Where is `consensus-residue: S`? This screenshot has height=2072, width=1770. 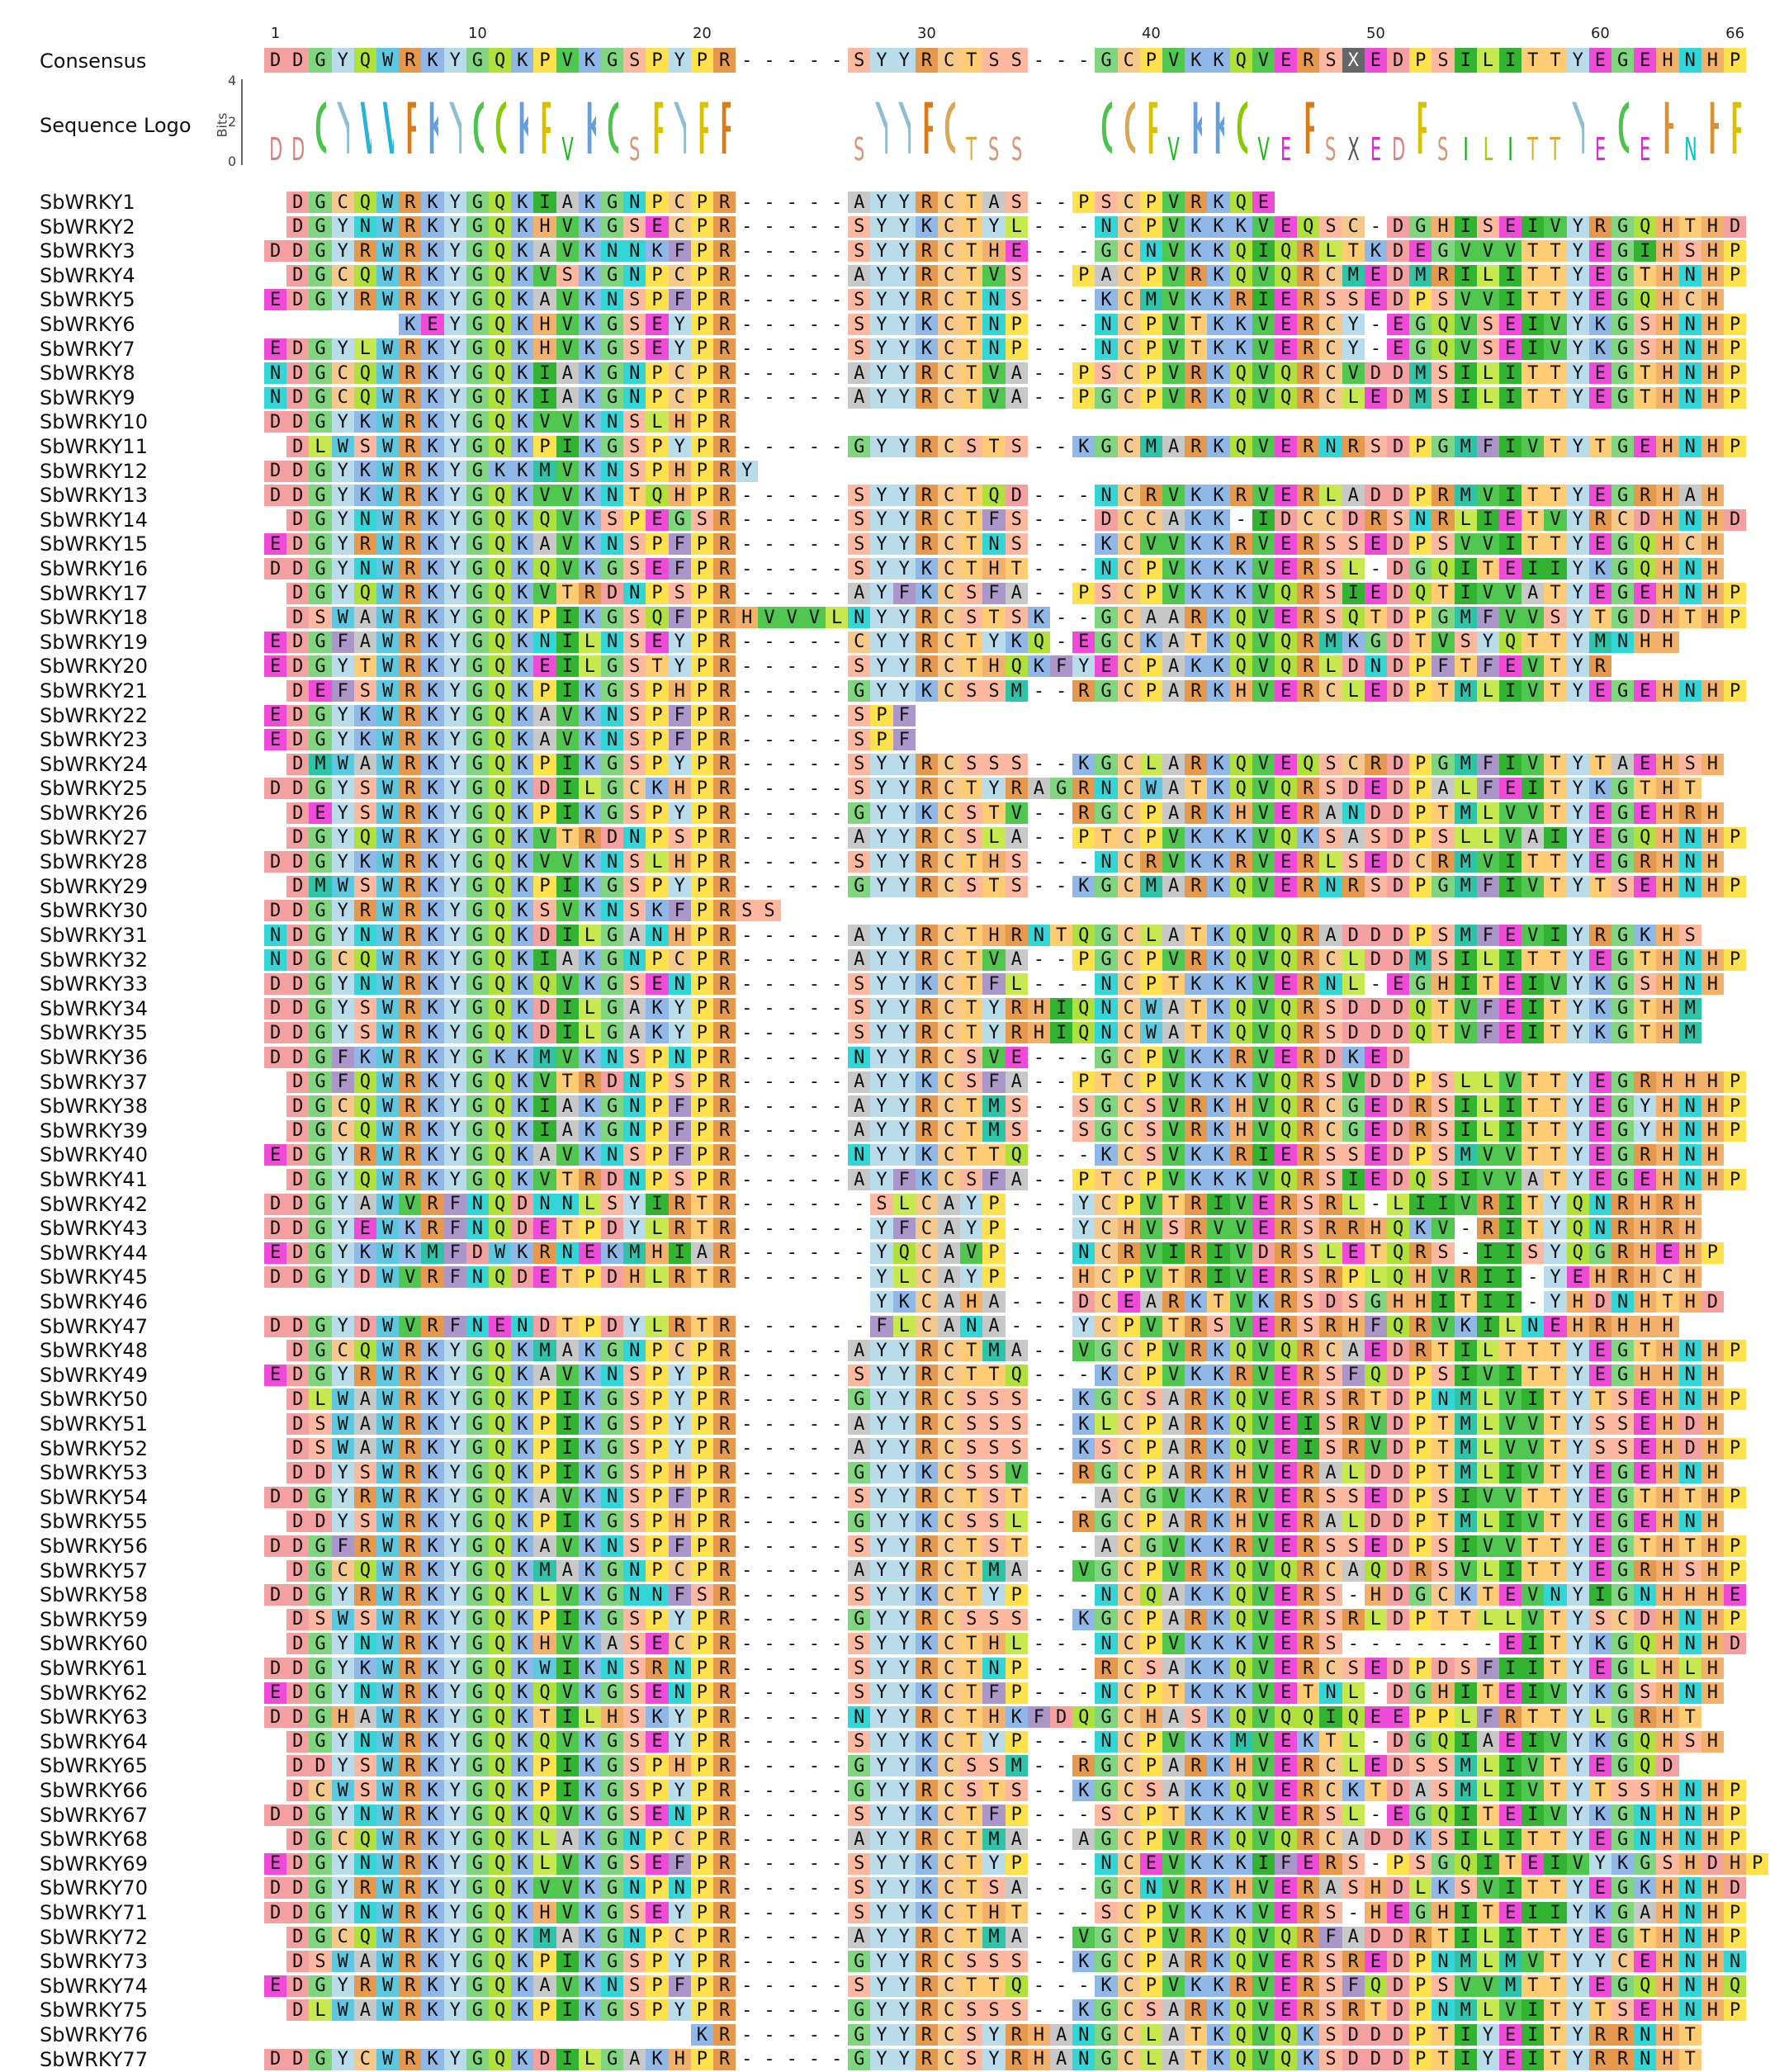
consensus-residue: S is located at coordinates (635, 60).